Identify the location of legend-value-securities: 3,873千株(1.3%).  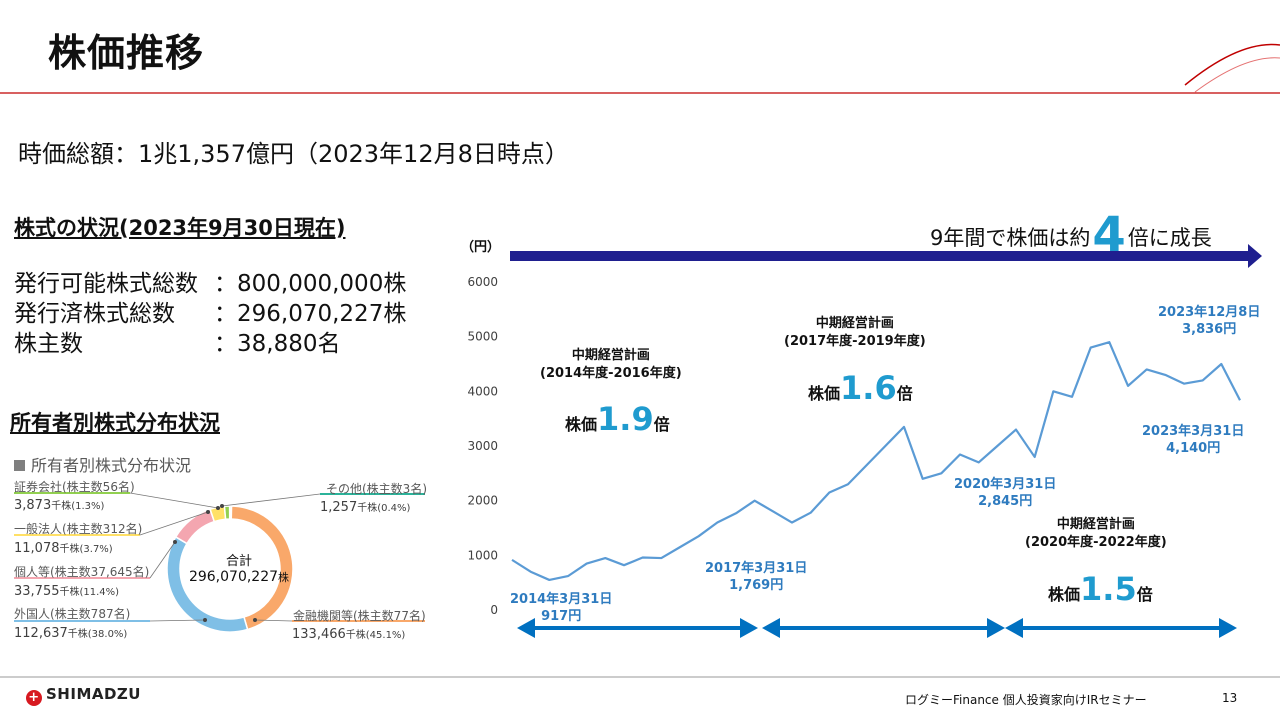
(59, 505).